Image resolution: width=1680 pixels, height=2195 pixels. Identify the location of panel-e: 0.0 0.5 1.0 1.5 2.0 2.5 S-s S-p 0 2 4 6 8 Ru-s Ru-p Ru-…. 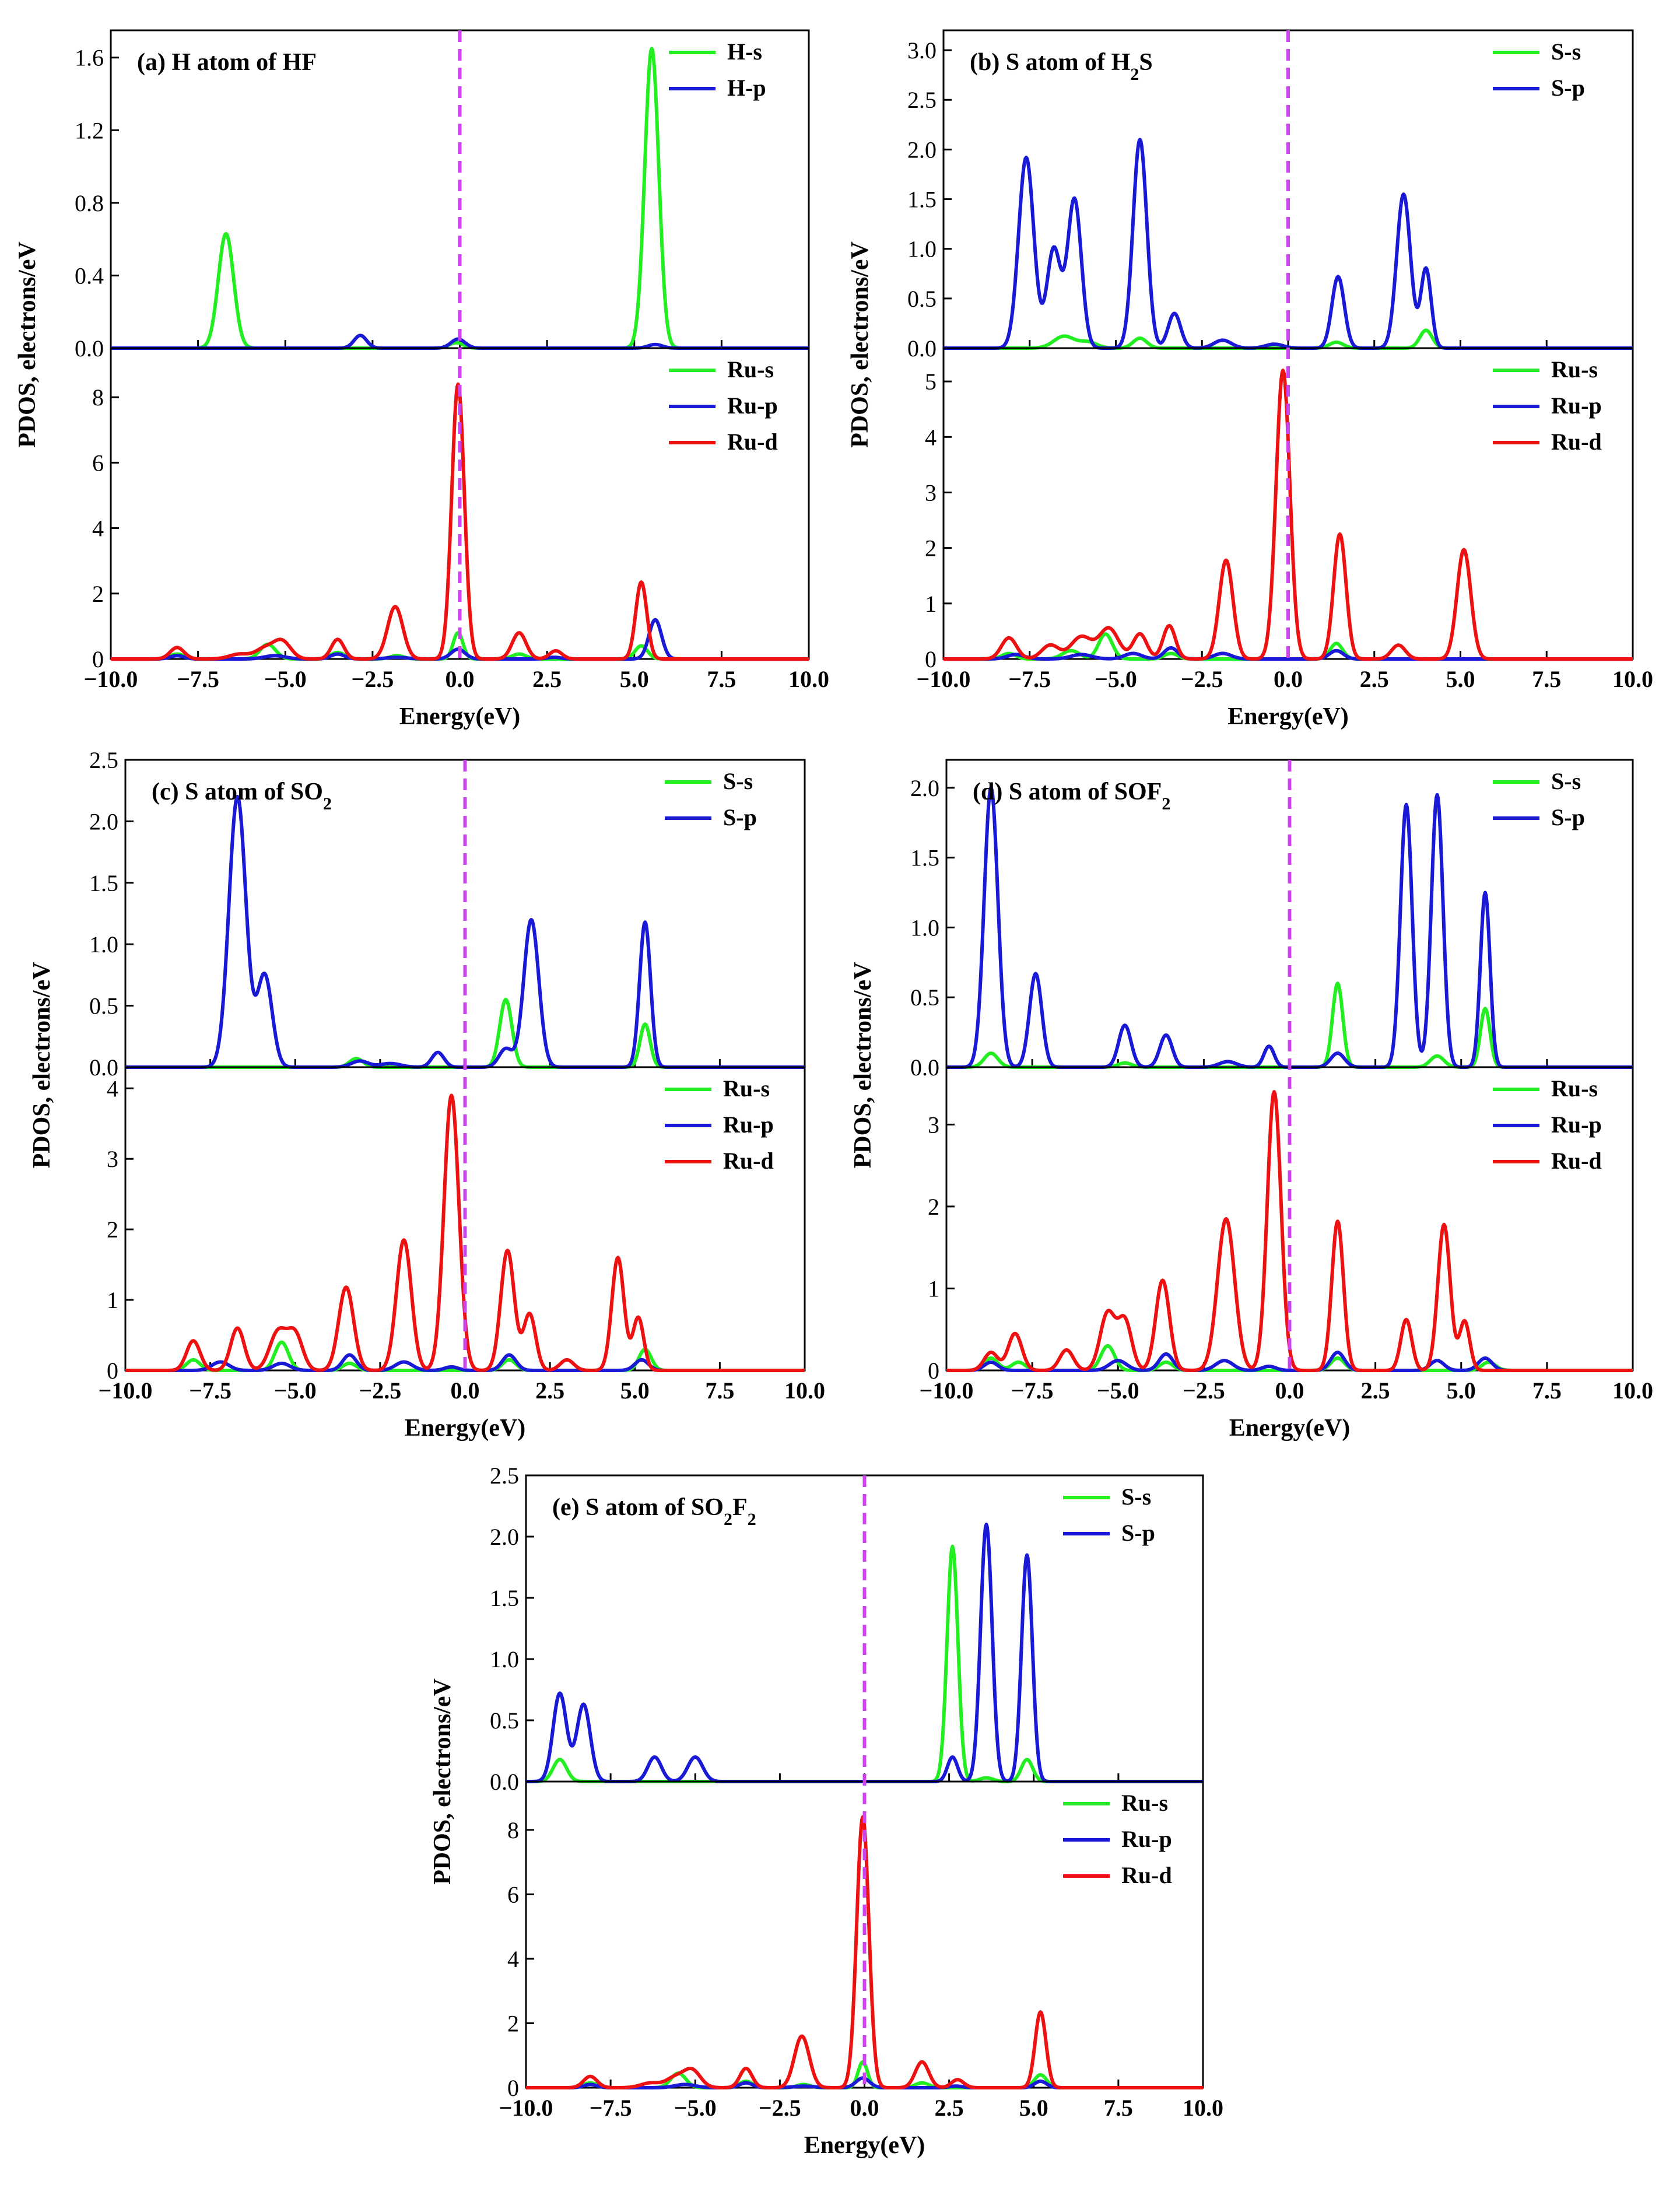
(826, 1811).